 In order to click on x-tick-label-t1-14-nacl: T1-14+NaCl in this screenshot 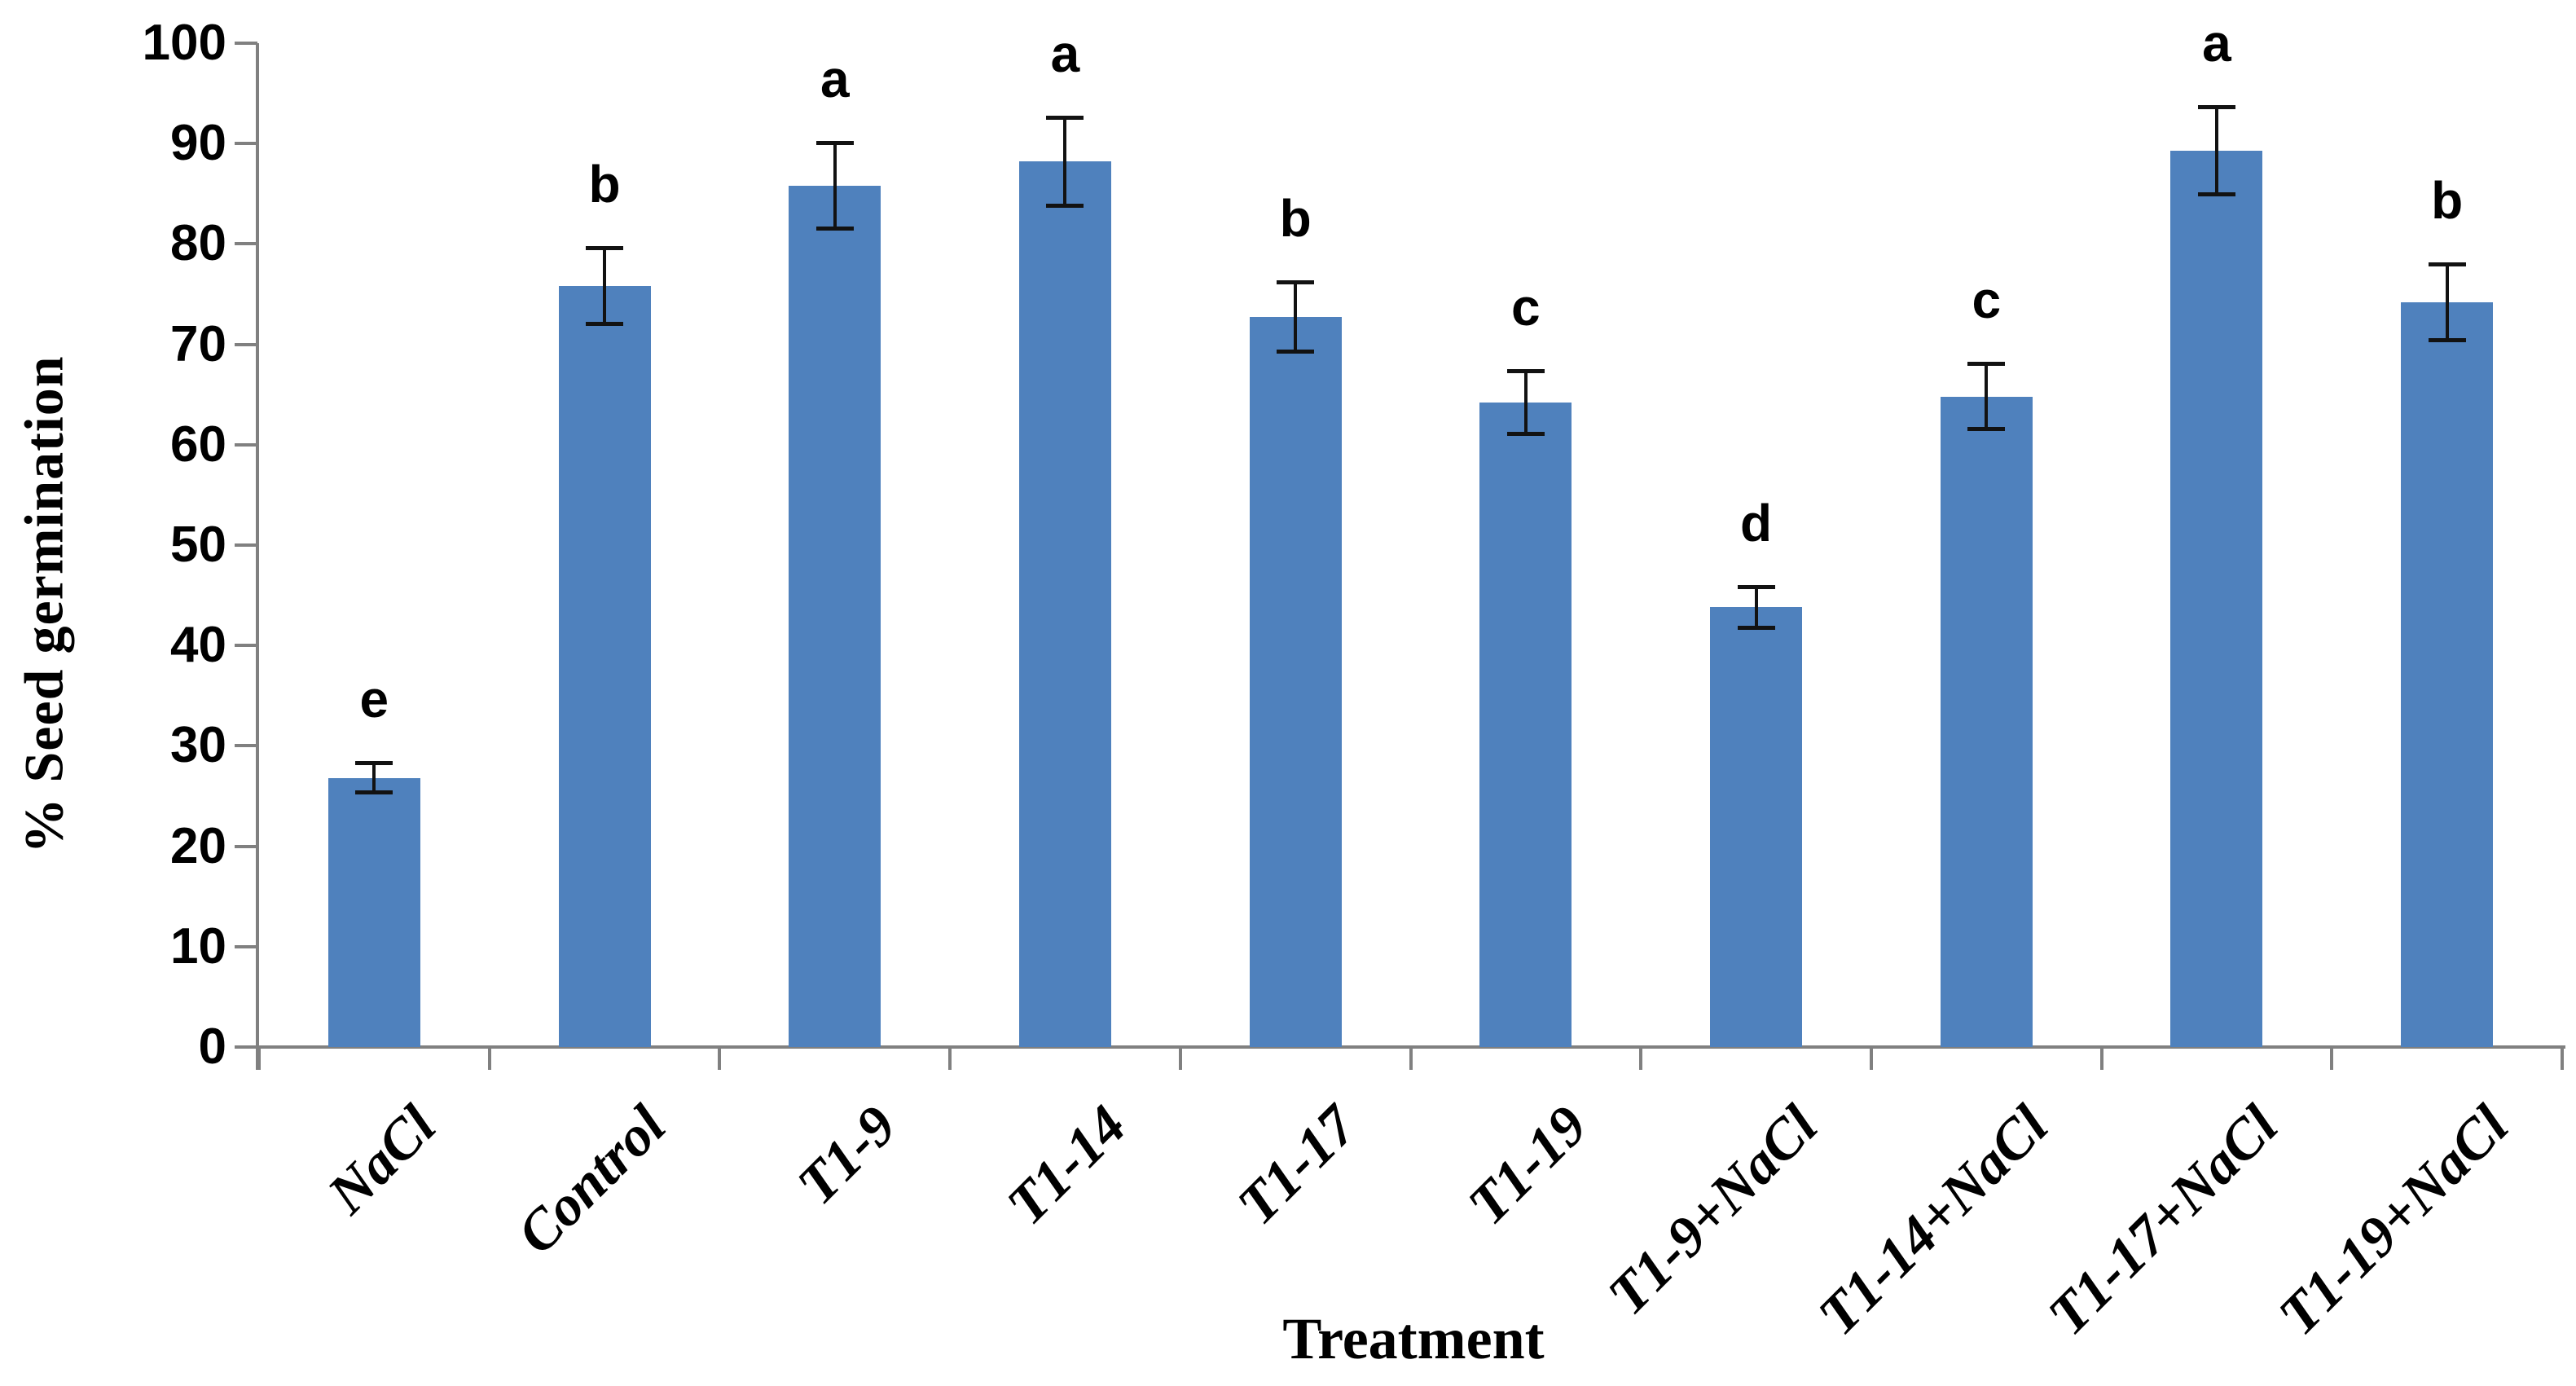, I will do `click(1933, 1220)`.